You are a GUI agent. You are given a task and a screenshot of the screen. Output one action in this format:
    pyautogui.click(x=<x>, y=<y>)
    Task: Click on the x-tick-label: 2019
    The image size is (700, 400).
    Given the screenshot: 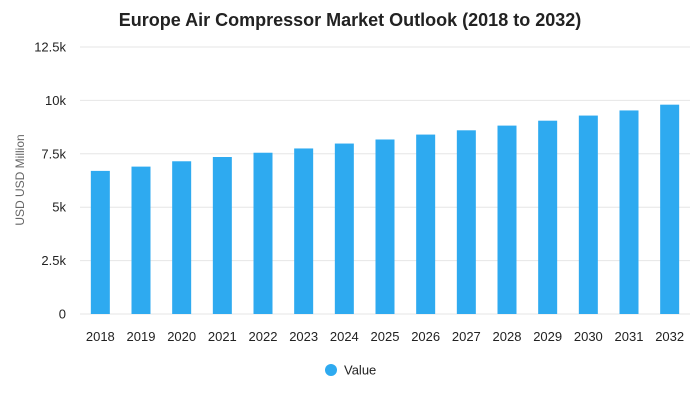 What is the action you would take?
    pyautogui.click(x=141, y=336)
    